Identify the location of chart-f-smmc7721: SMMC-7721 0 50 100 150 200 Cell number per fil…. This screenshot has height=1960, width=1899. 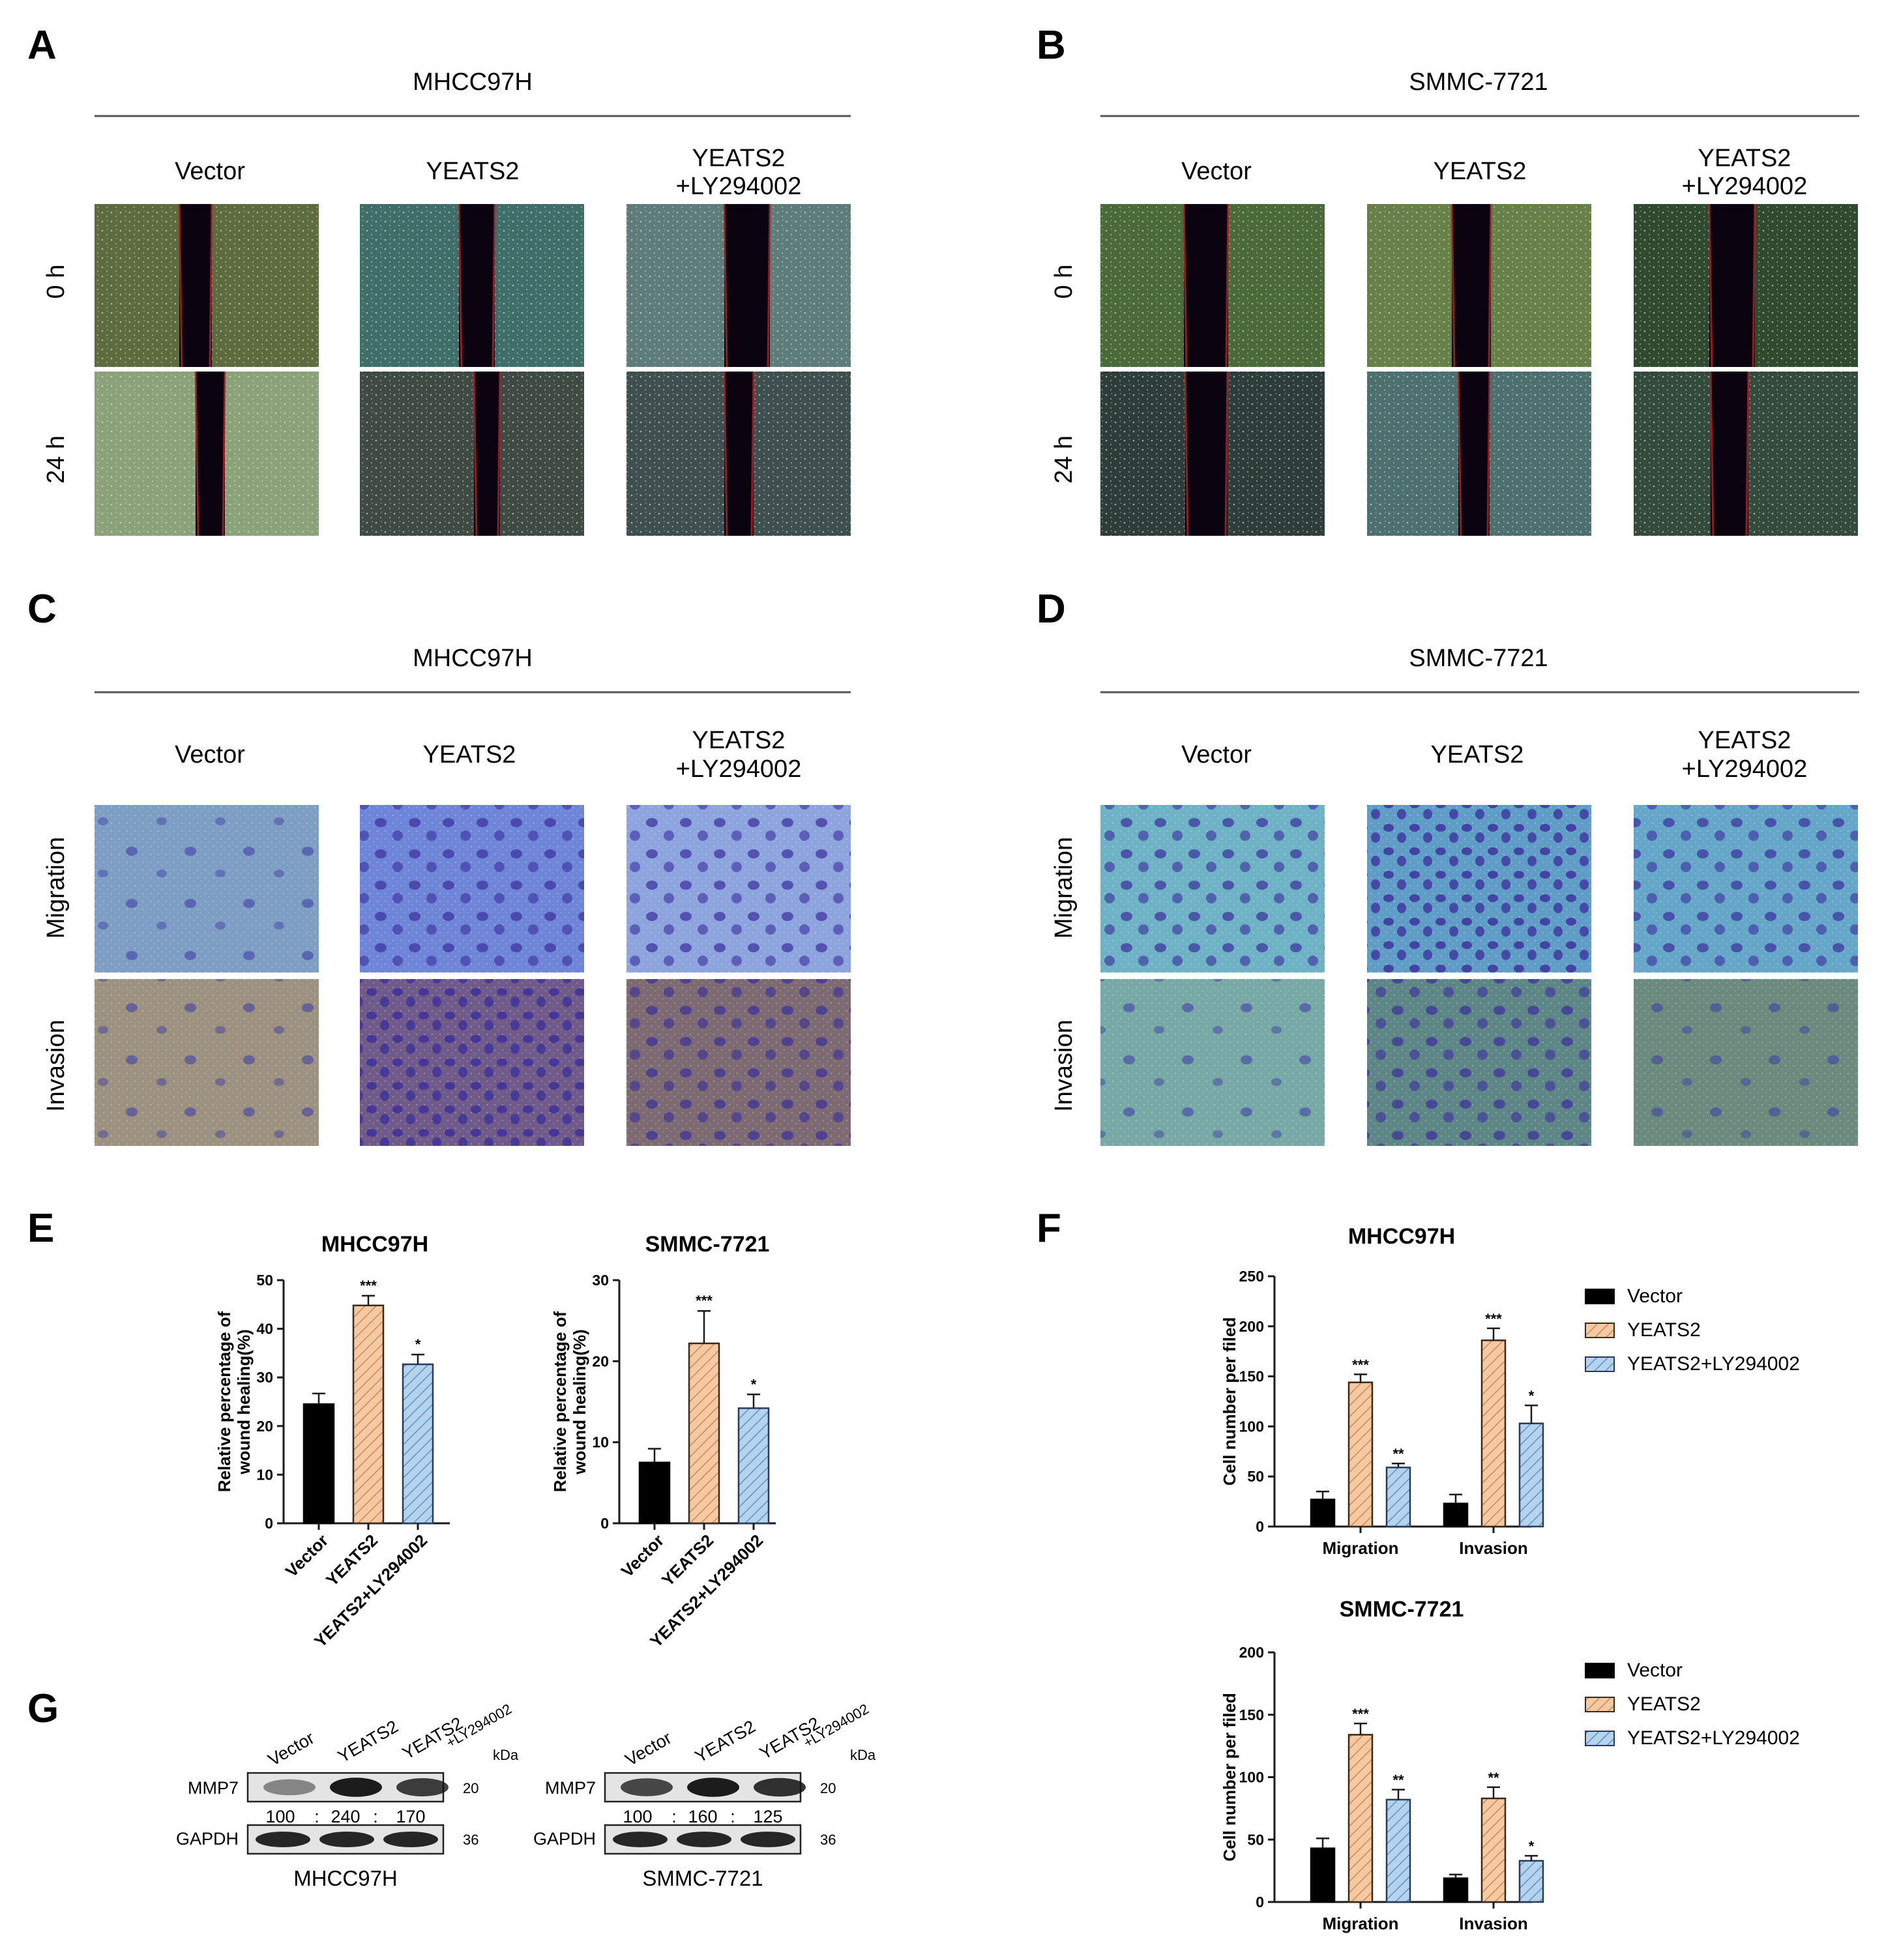
(1510, 1765).